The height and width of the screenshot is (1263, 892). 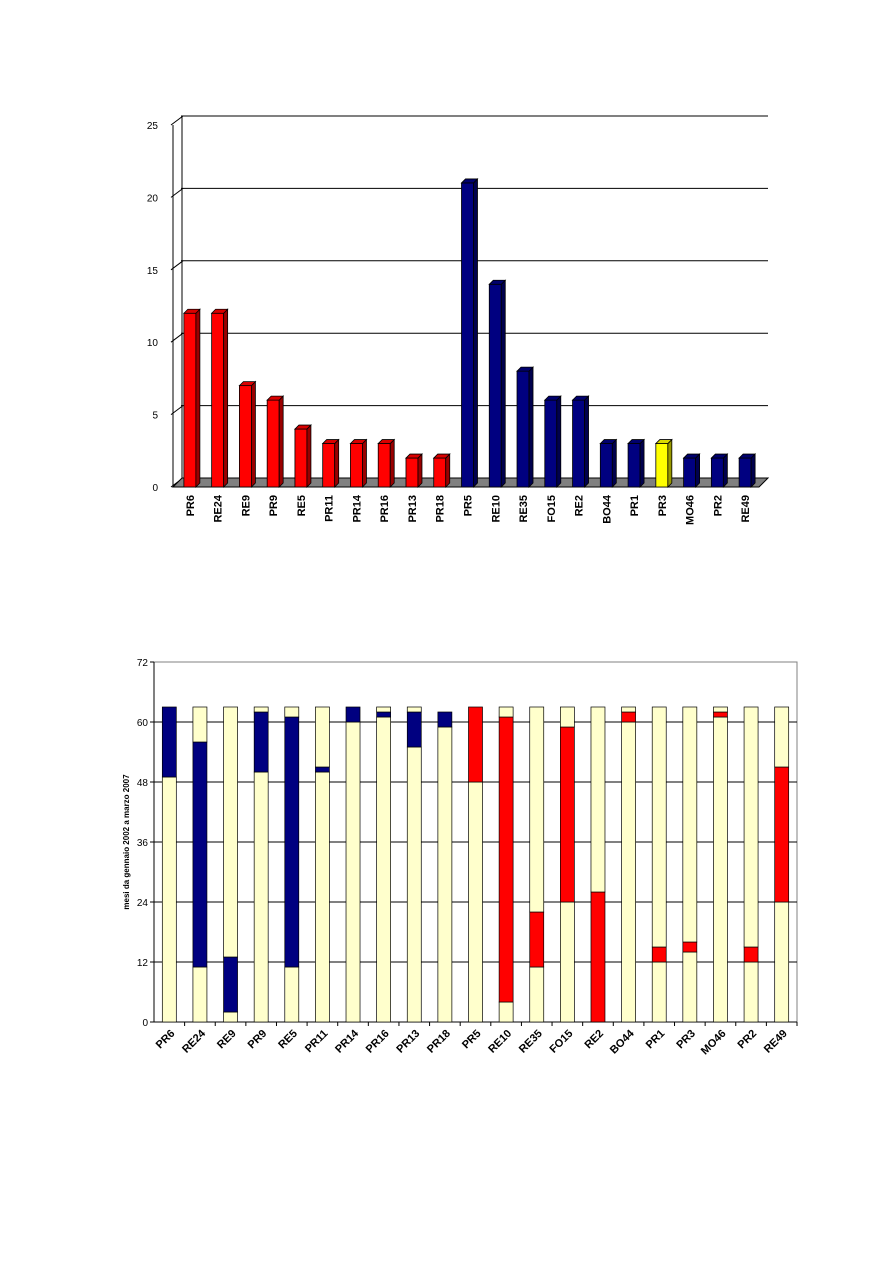 What do you see at coordinates (500, 1042) in the screenshot?
I see `x-tick-label: RE10` at bounding box center [500, 1042].